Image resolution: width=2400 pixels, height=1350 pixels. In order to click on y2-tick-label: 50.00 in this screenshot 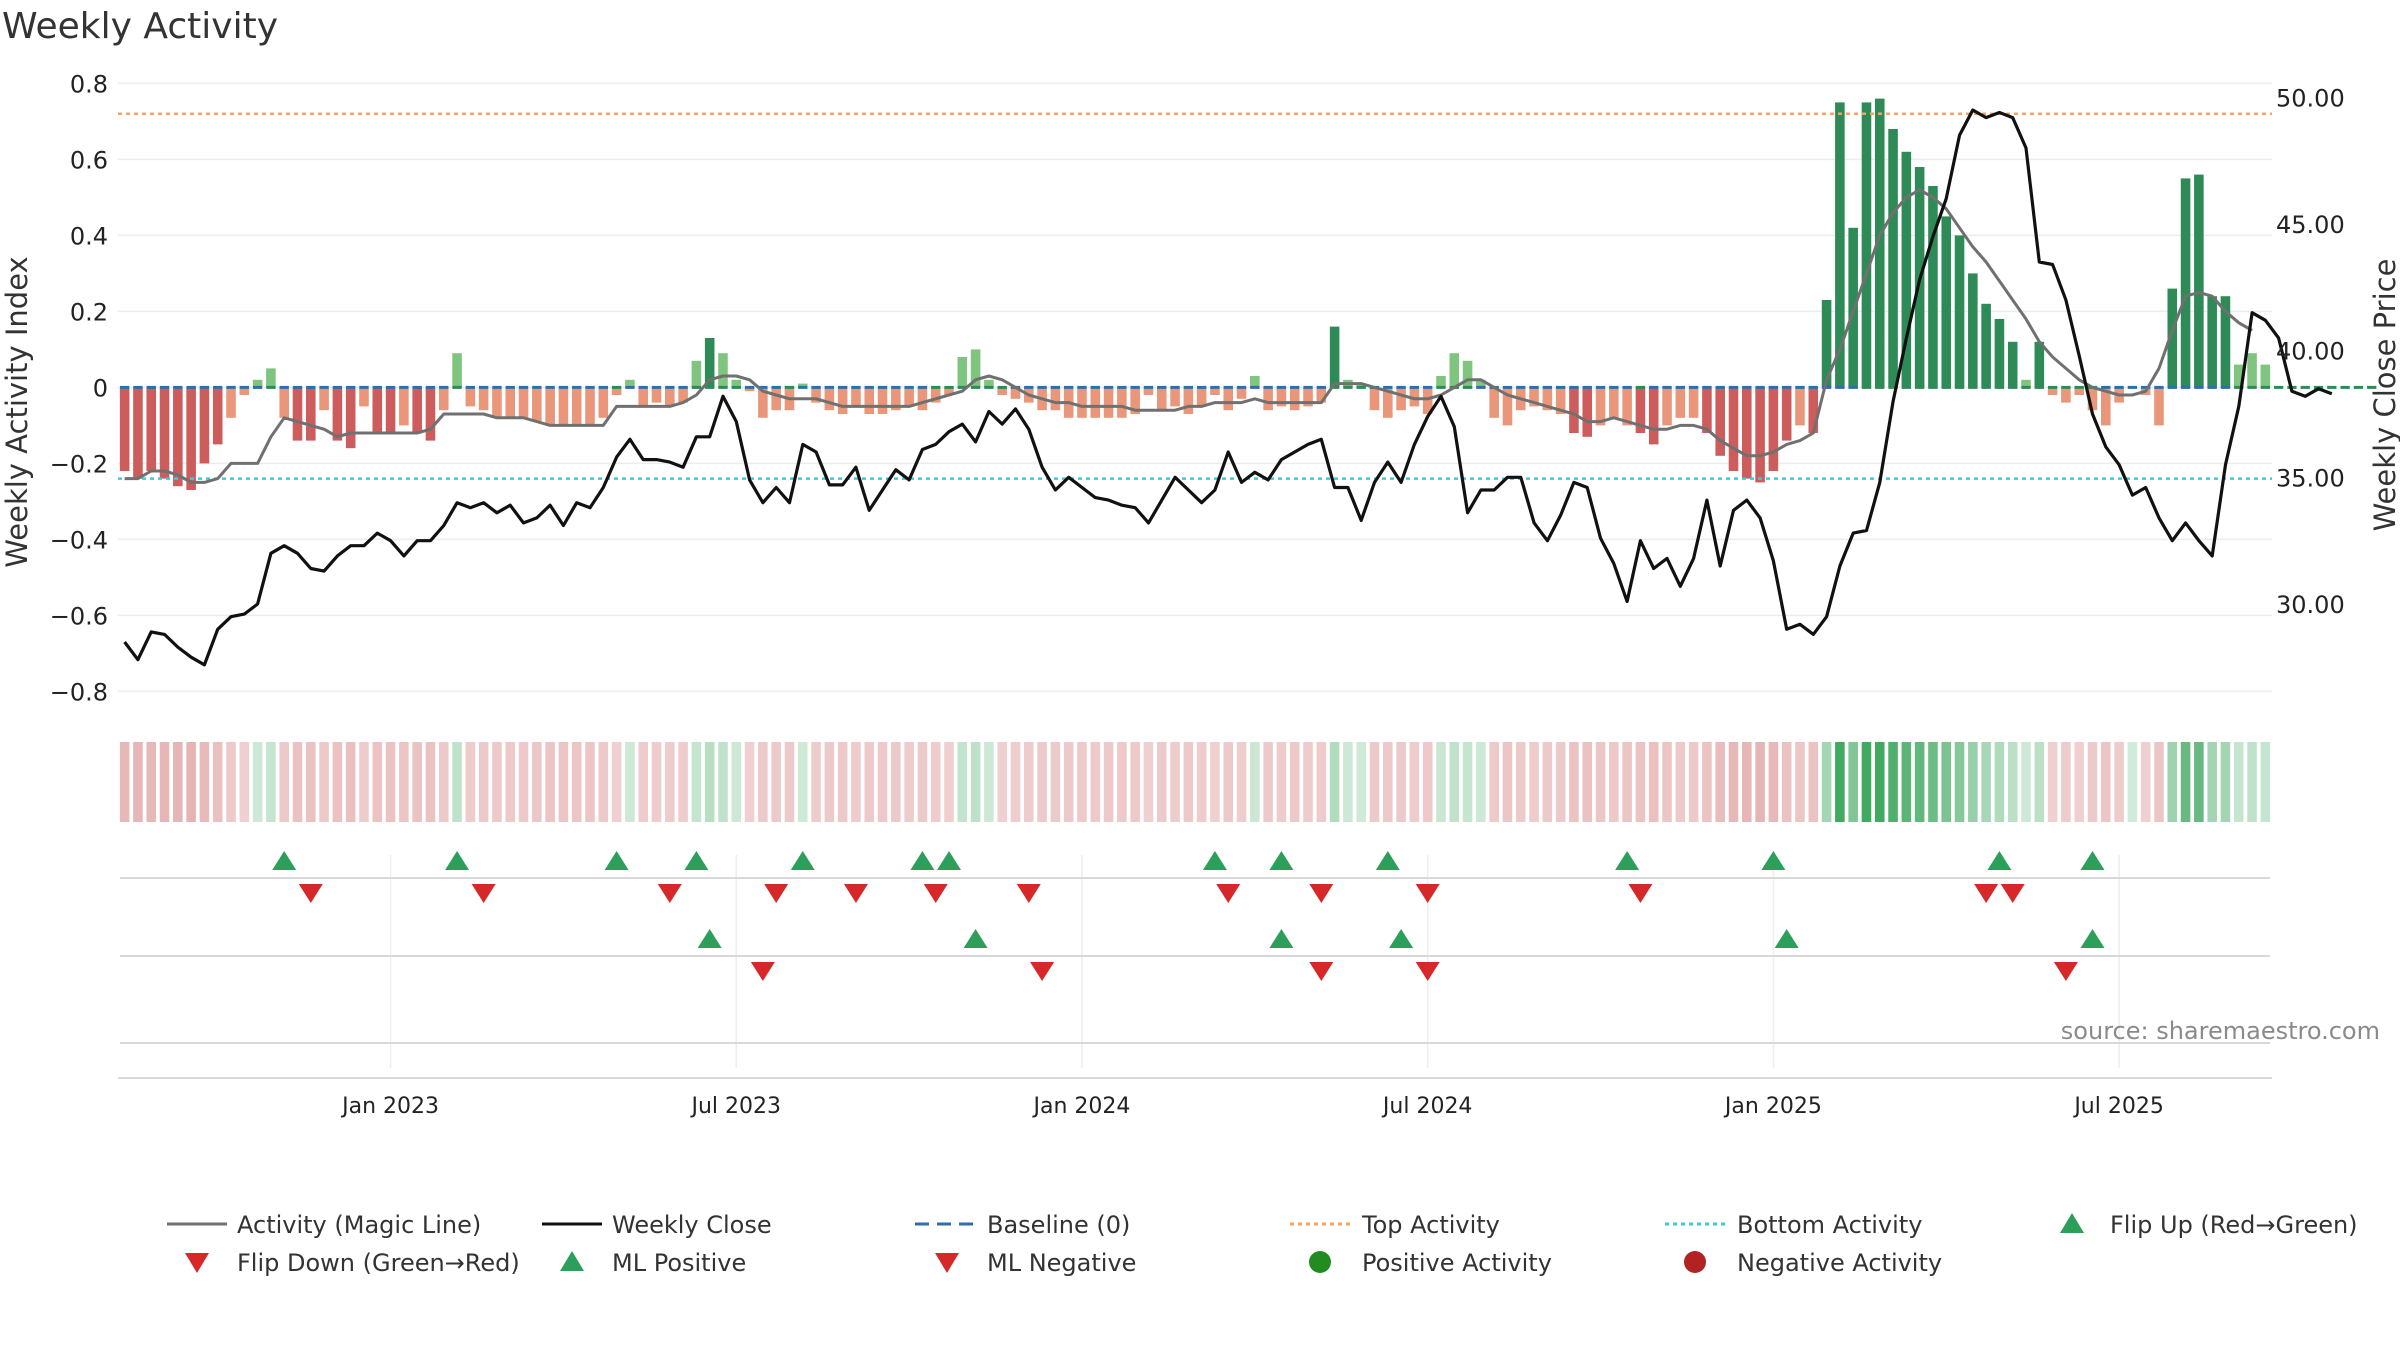, I will do `click(2310, 98)`.